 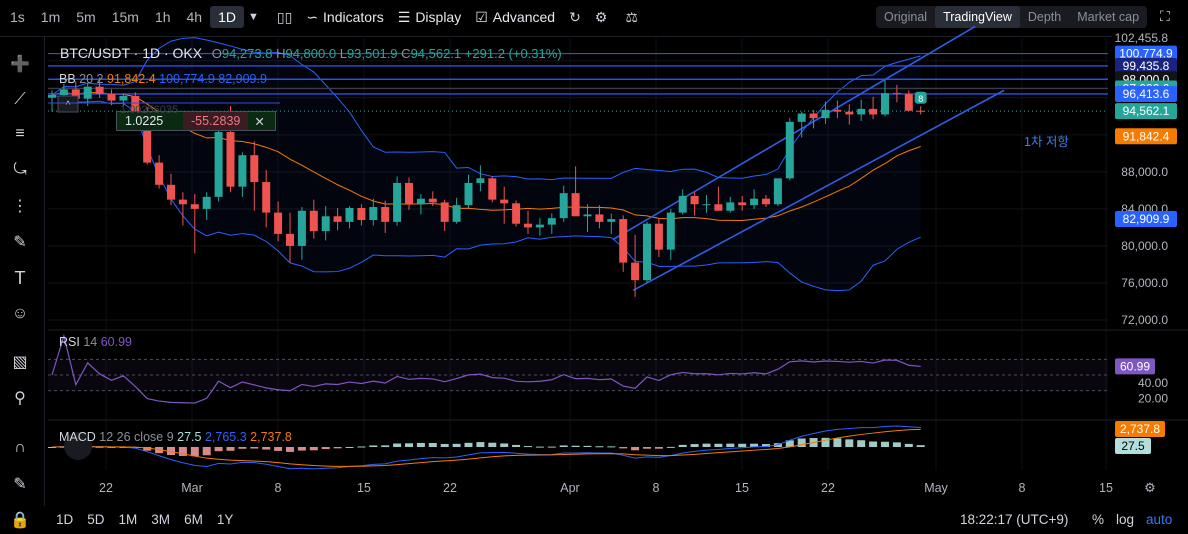 I want to click on trendline-icon: ⟋, so click(x=20, y=99).